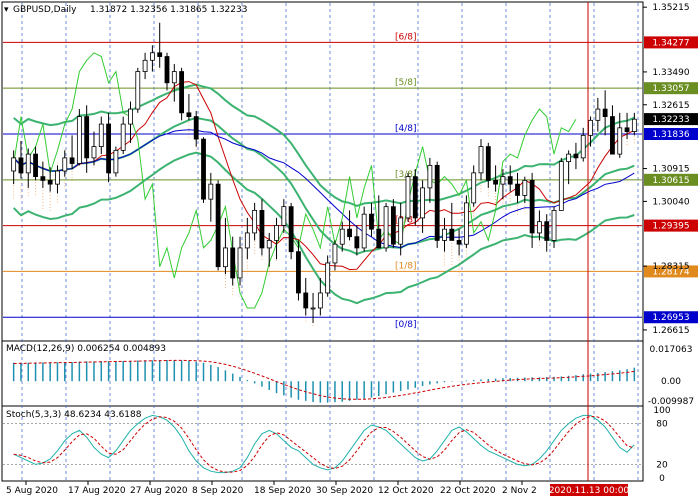  I want to click on chart-title-icon: ▾, so click(6, 10).